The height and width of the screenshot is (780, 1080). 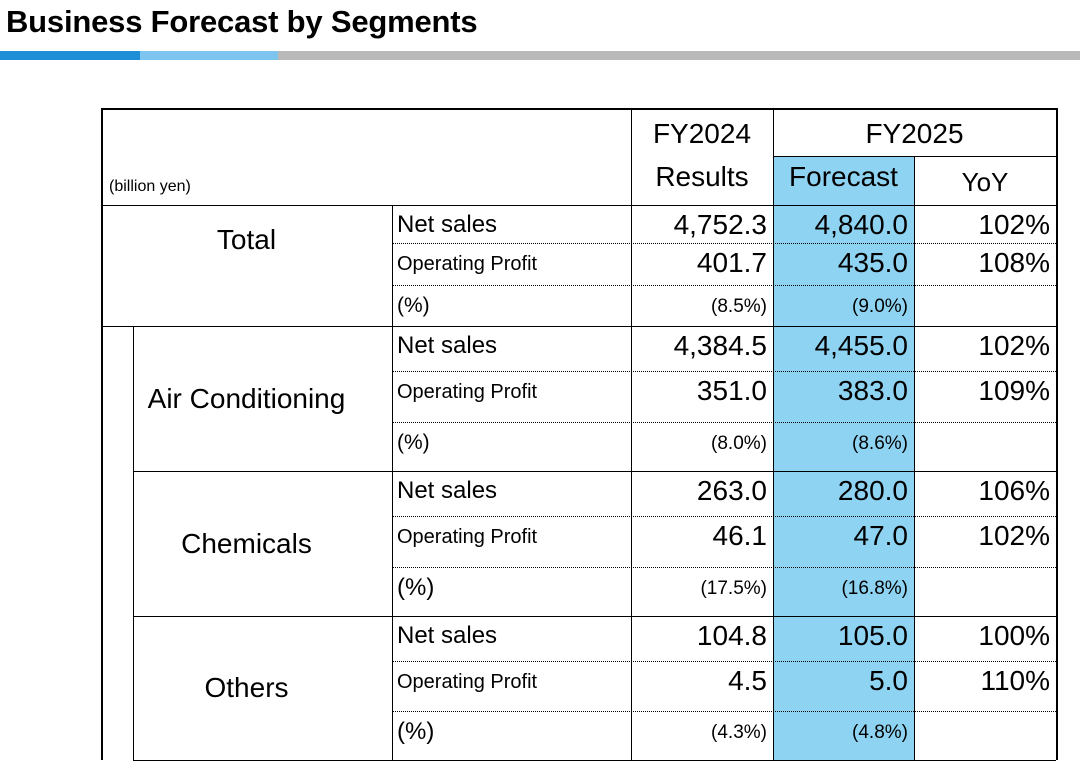 I want to click on header-fy2024: FY2024, so click(x=702, y=133).